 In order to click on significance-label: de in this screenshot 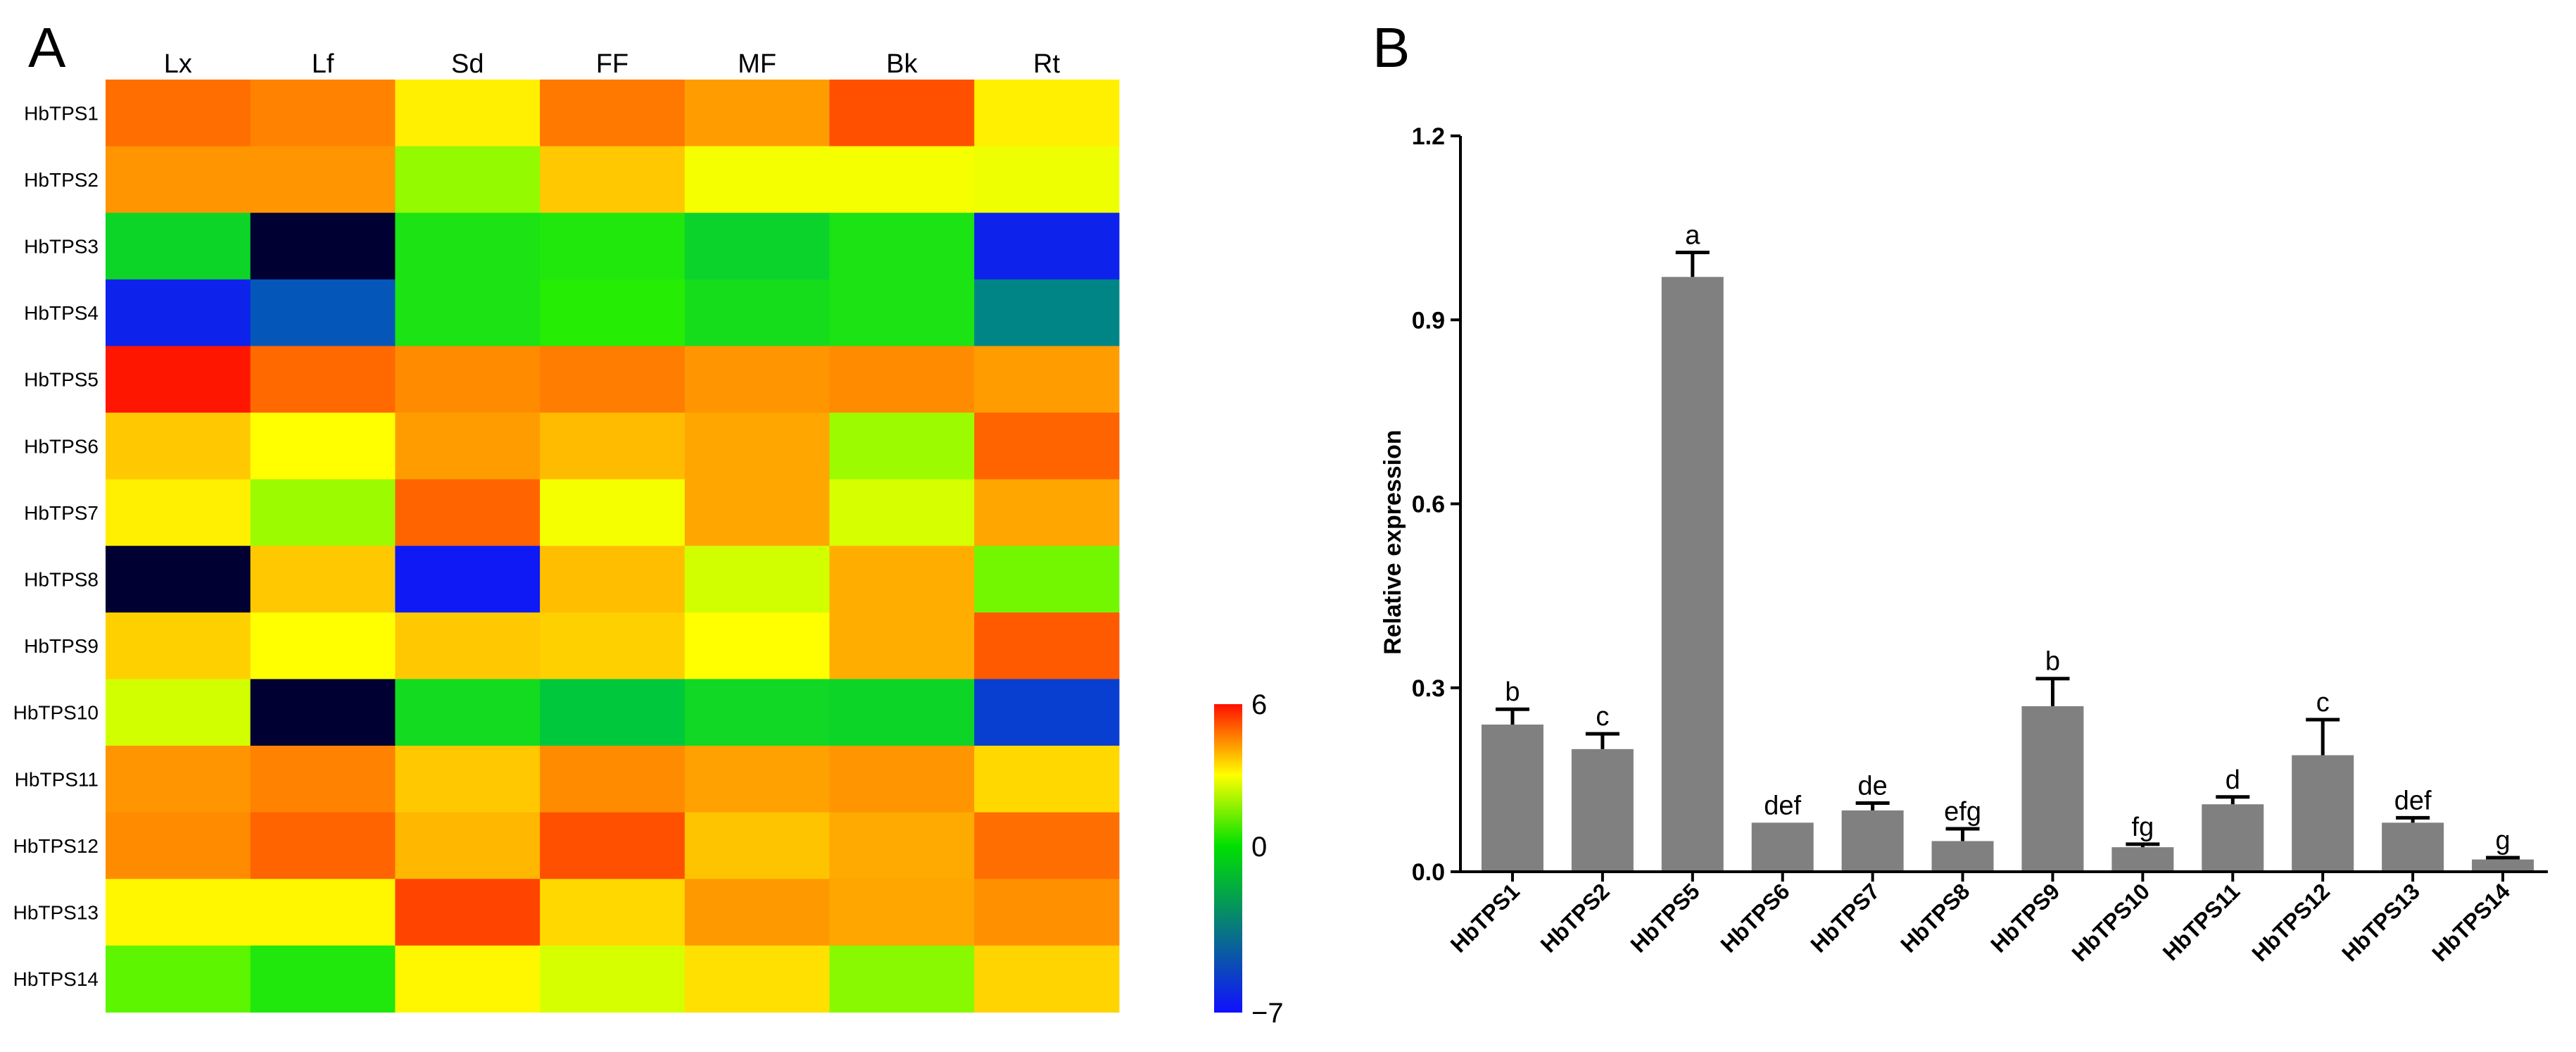, I will do `click(1872, 786)`.